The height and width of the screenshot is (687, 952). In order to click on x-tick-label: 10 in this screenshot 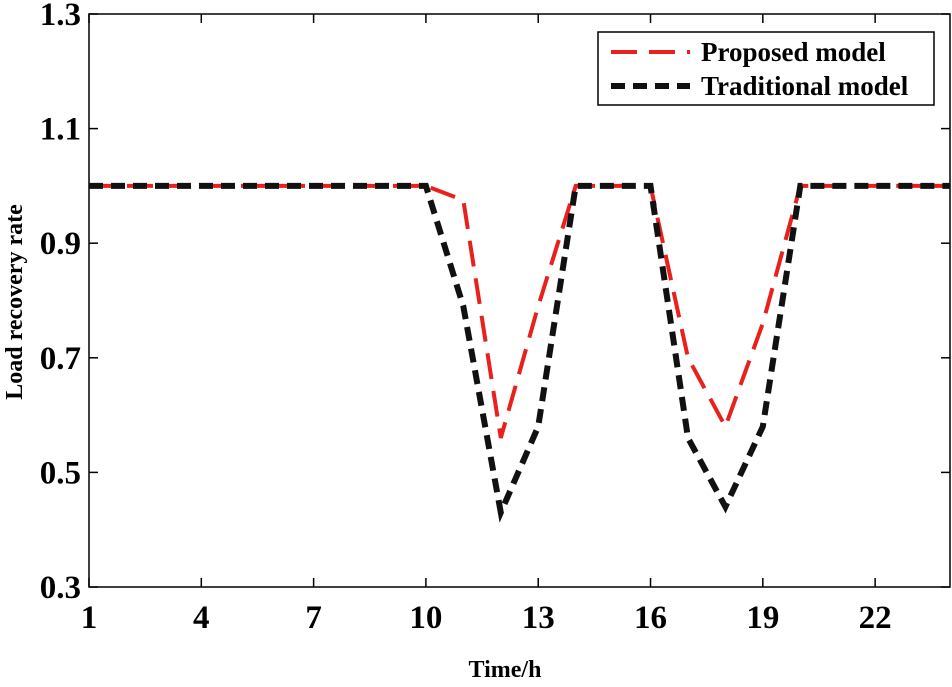, I will do `click(425, 618)`.